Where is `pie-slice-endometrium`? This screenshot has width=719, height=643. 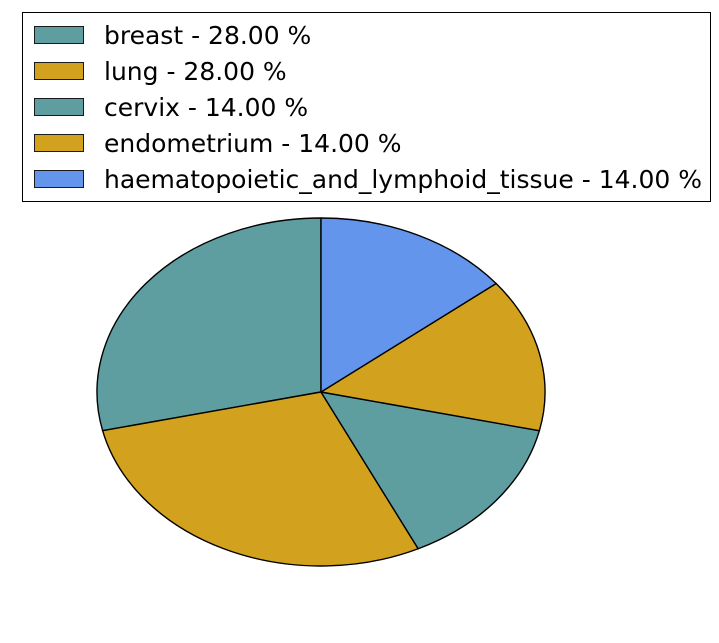 pie-slice-endometrium is located at coordinates (433, 357).